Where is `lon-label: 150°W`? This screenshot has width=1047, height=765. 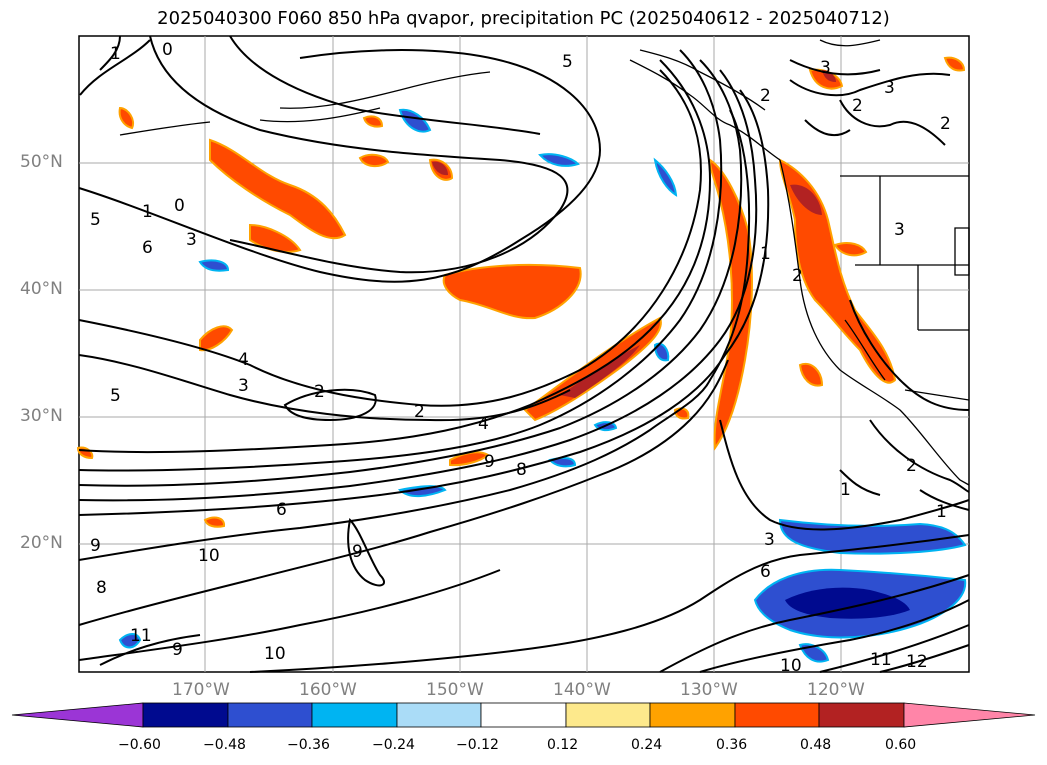
lon-label: 150°W is located at coordinates (455, 690).